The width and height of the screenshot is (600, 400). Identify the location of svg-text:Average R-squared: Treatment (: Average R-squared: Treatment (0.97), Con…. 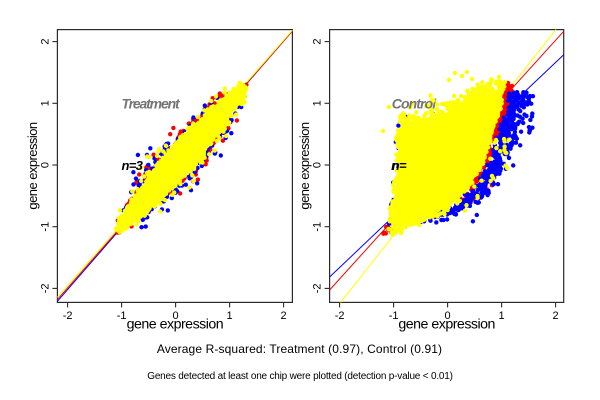
(299, 349).